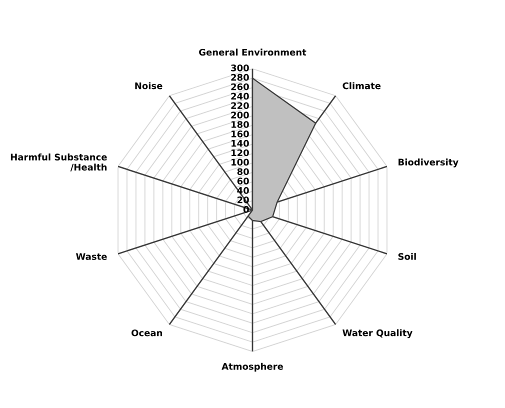 This screenshot has height=408, width=505. What do you see at coordinates (377, 333) in the screenshot?
I see `spoke-label: Water Quality` at bounding box center [377, 333].